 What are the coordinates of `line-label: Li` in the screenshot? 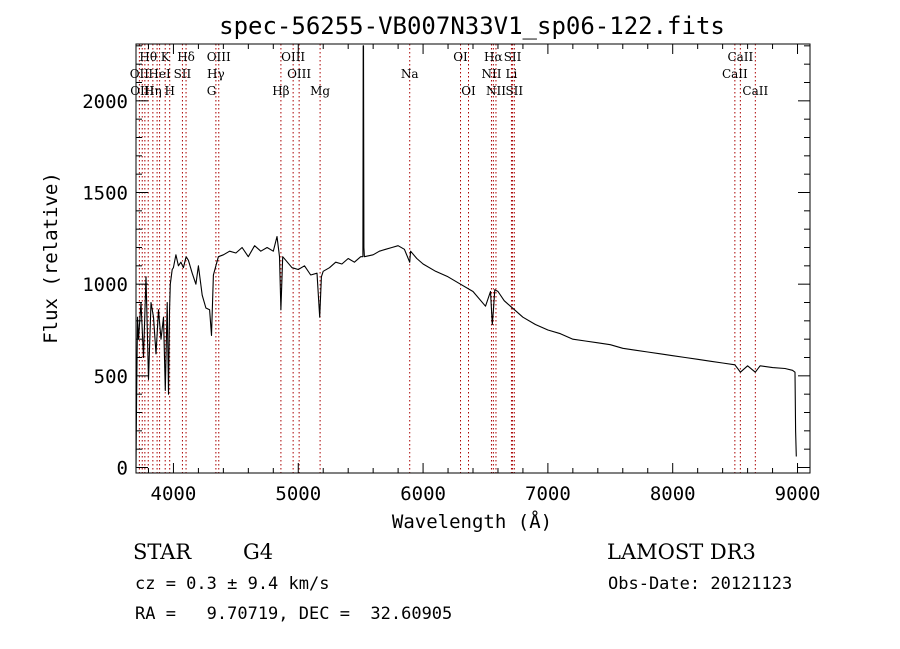 It's located at (512, 74).